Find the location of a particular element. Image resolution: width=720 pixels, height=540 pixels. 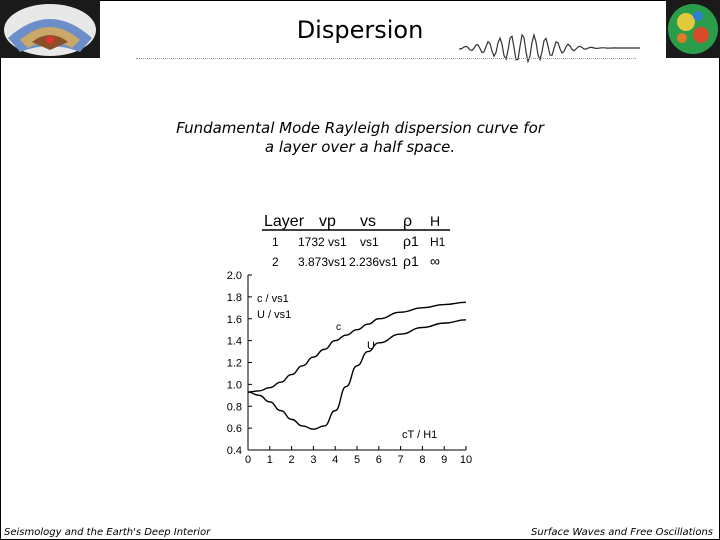

y-tick-label: 0.6 is located at coordinates (234, 429).